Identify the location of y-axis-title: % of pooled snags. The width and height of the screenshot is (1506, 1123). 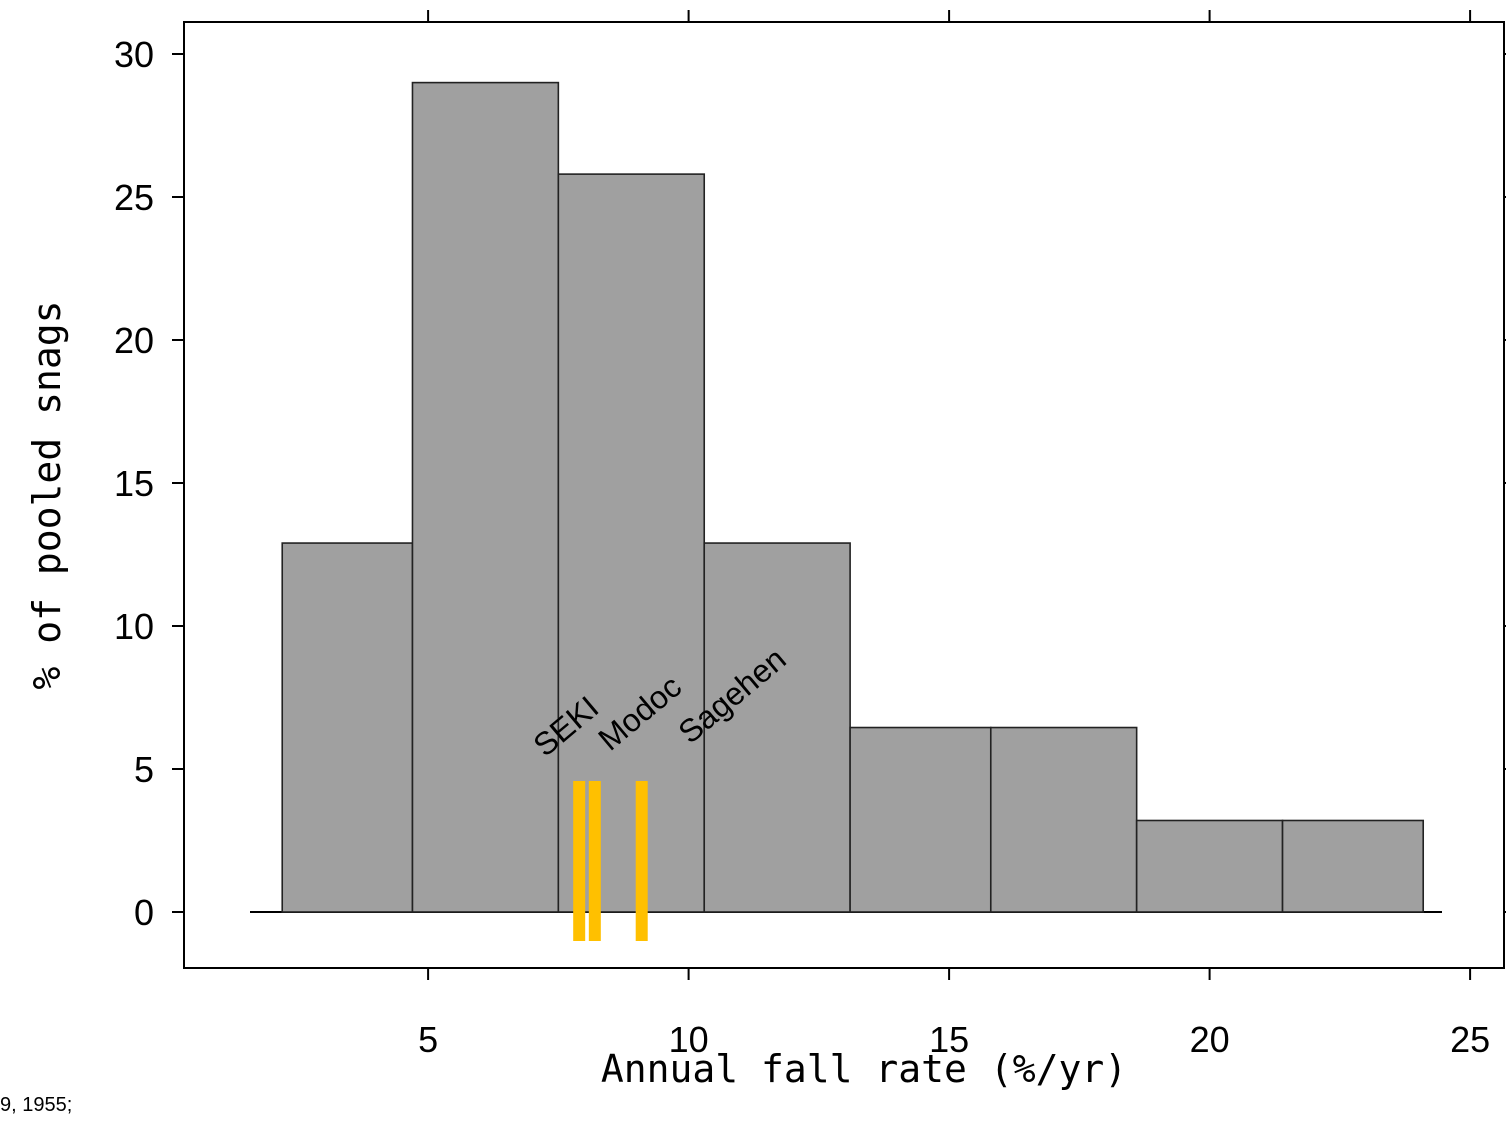
(47, 495).